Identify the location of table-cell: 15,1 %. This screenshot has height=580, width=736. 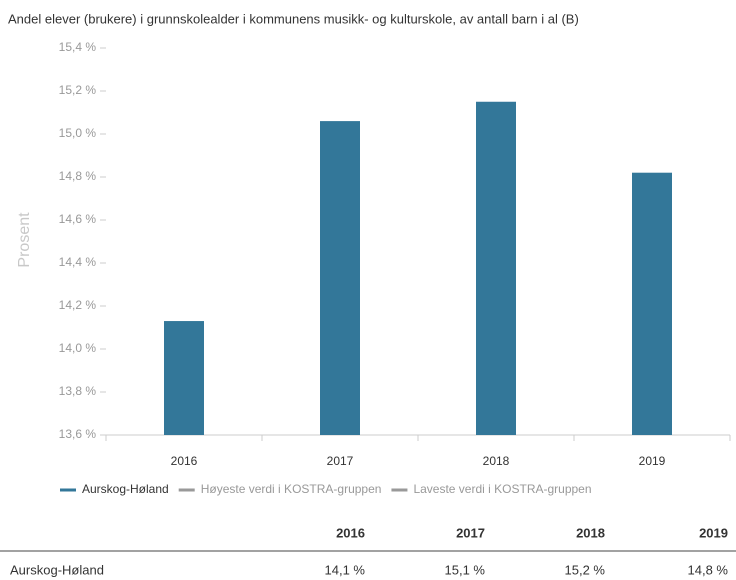
(465, 569).